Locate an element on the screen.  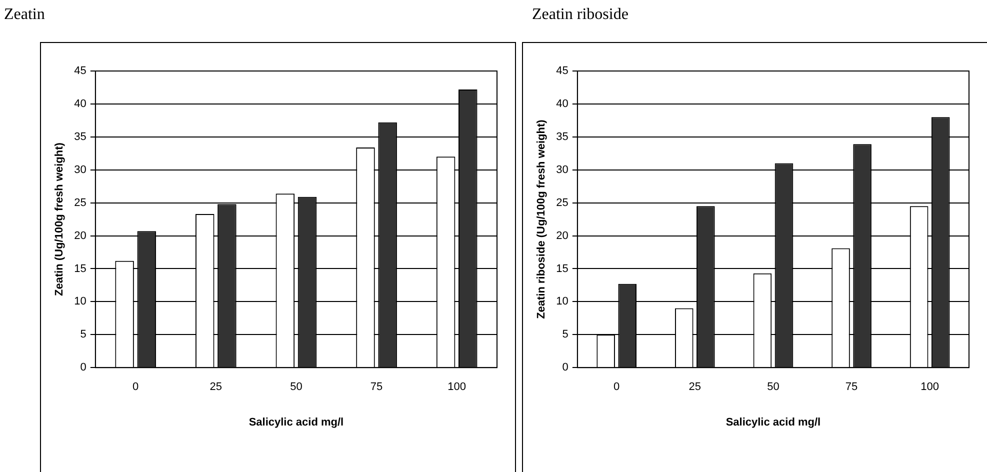
y-axis-title: Zeatin riboside (Ug/100g fresh weight) is located at coordinates (542, 219).